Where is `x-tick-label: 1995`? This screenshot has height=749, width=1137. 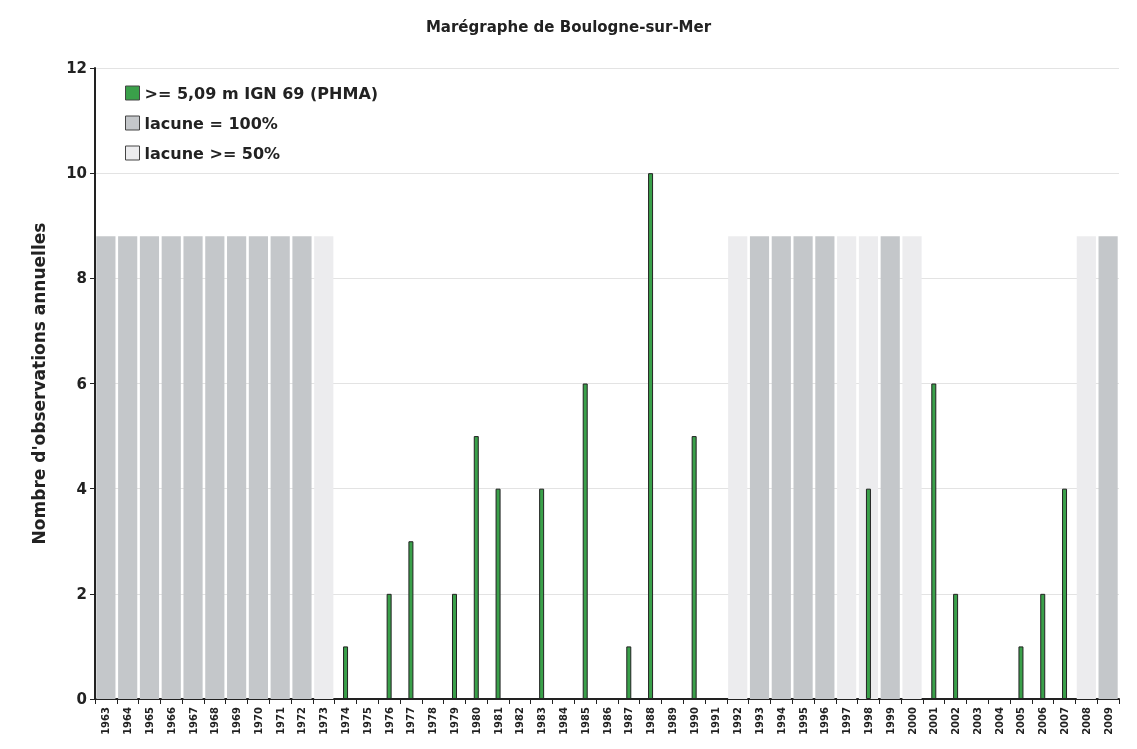 x-tick-label: 1995 is located at coordinates (803, 720).